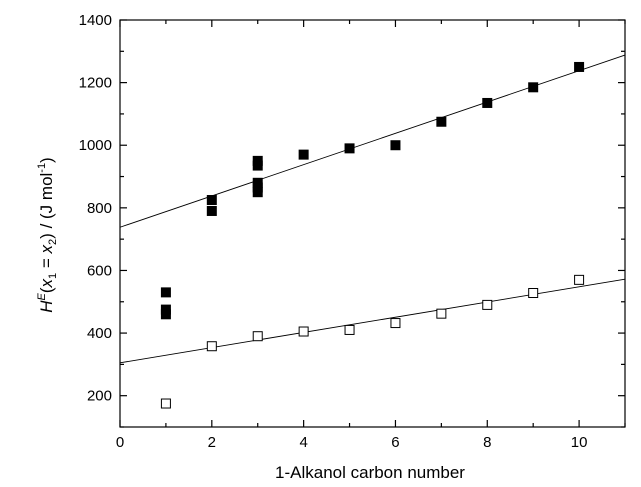 The height and width of the screenshot is (487, 641). Describe the element at coordinates (303, 442) in the screenshot. I see `x-tick-label: 4` at that location.